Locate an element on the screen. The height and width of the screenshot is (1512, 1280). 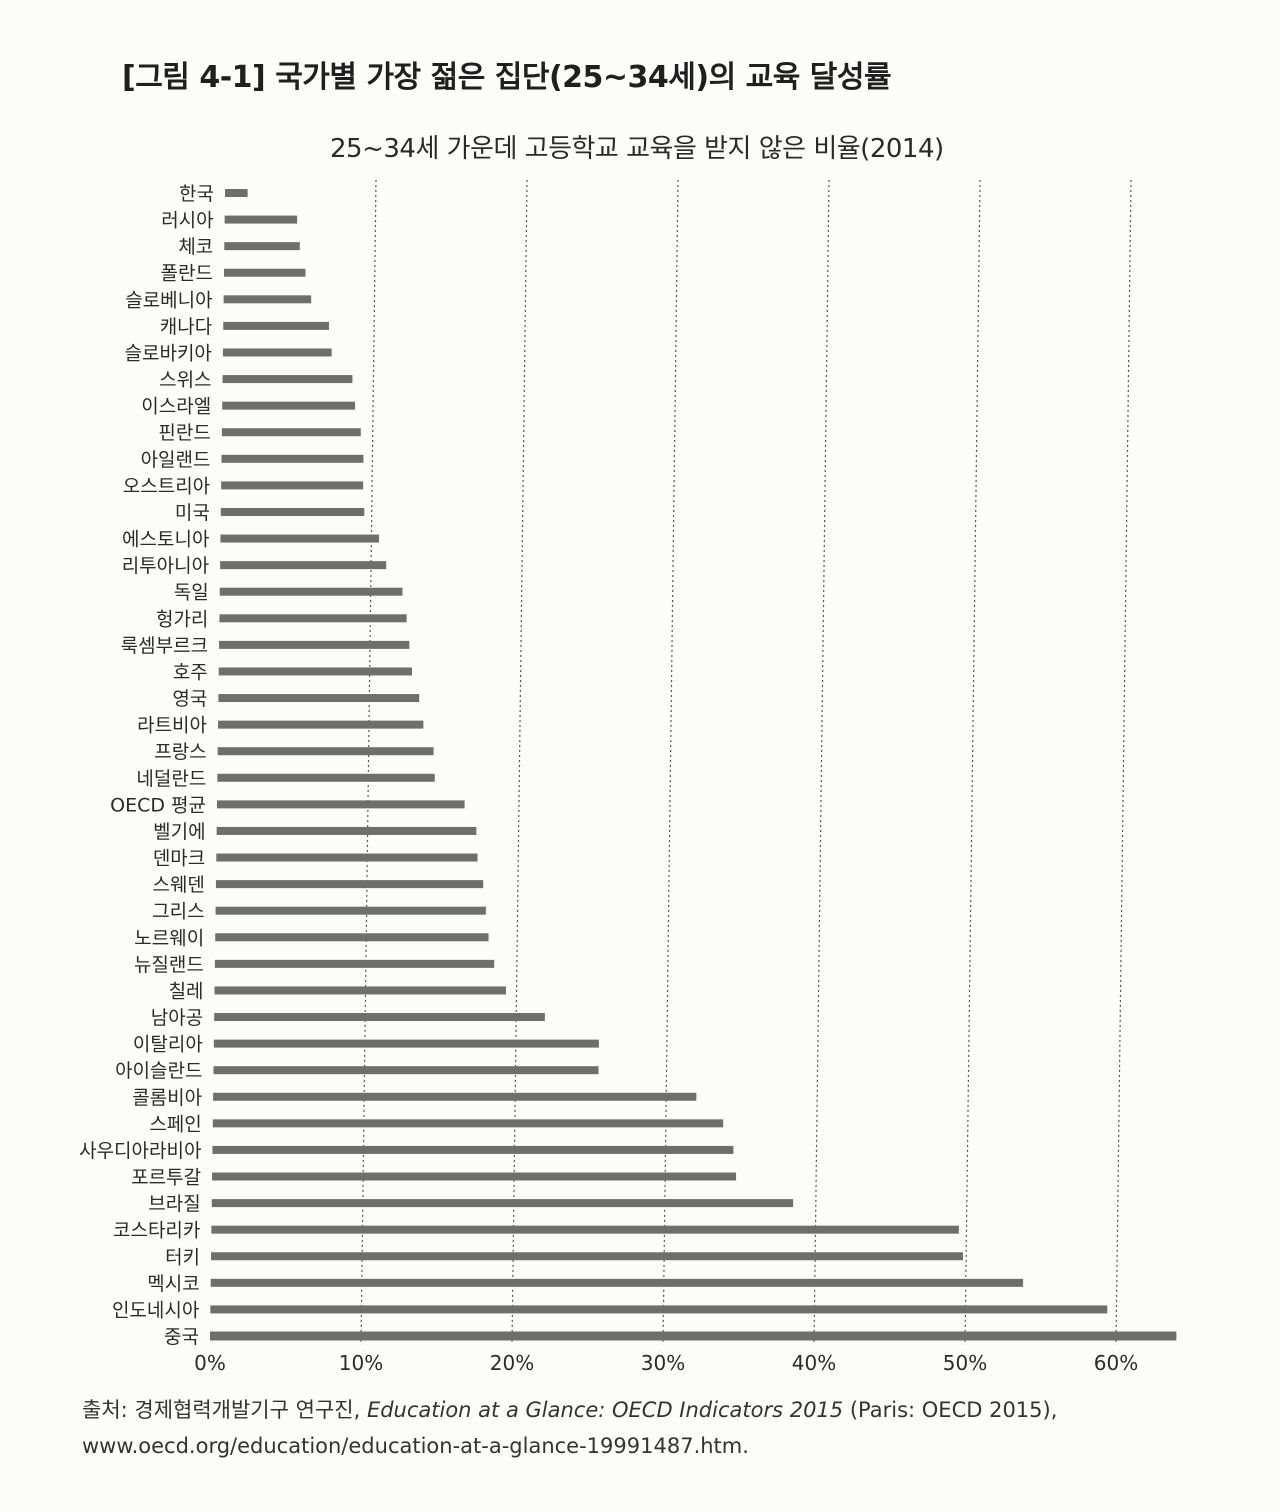
category-label-23: OECD 평균 is located at coordinates (158, 805).